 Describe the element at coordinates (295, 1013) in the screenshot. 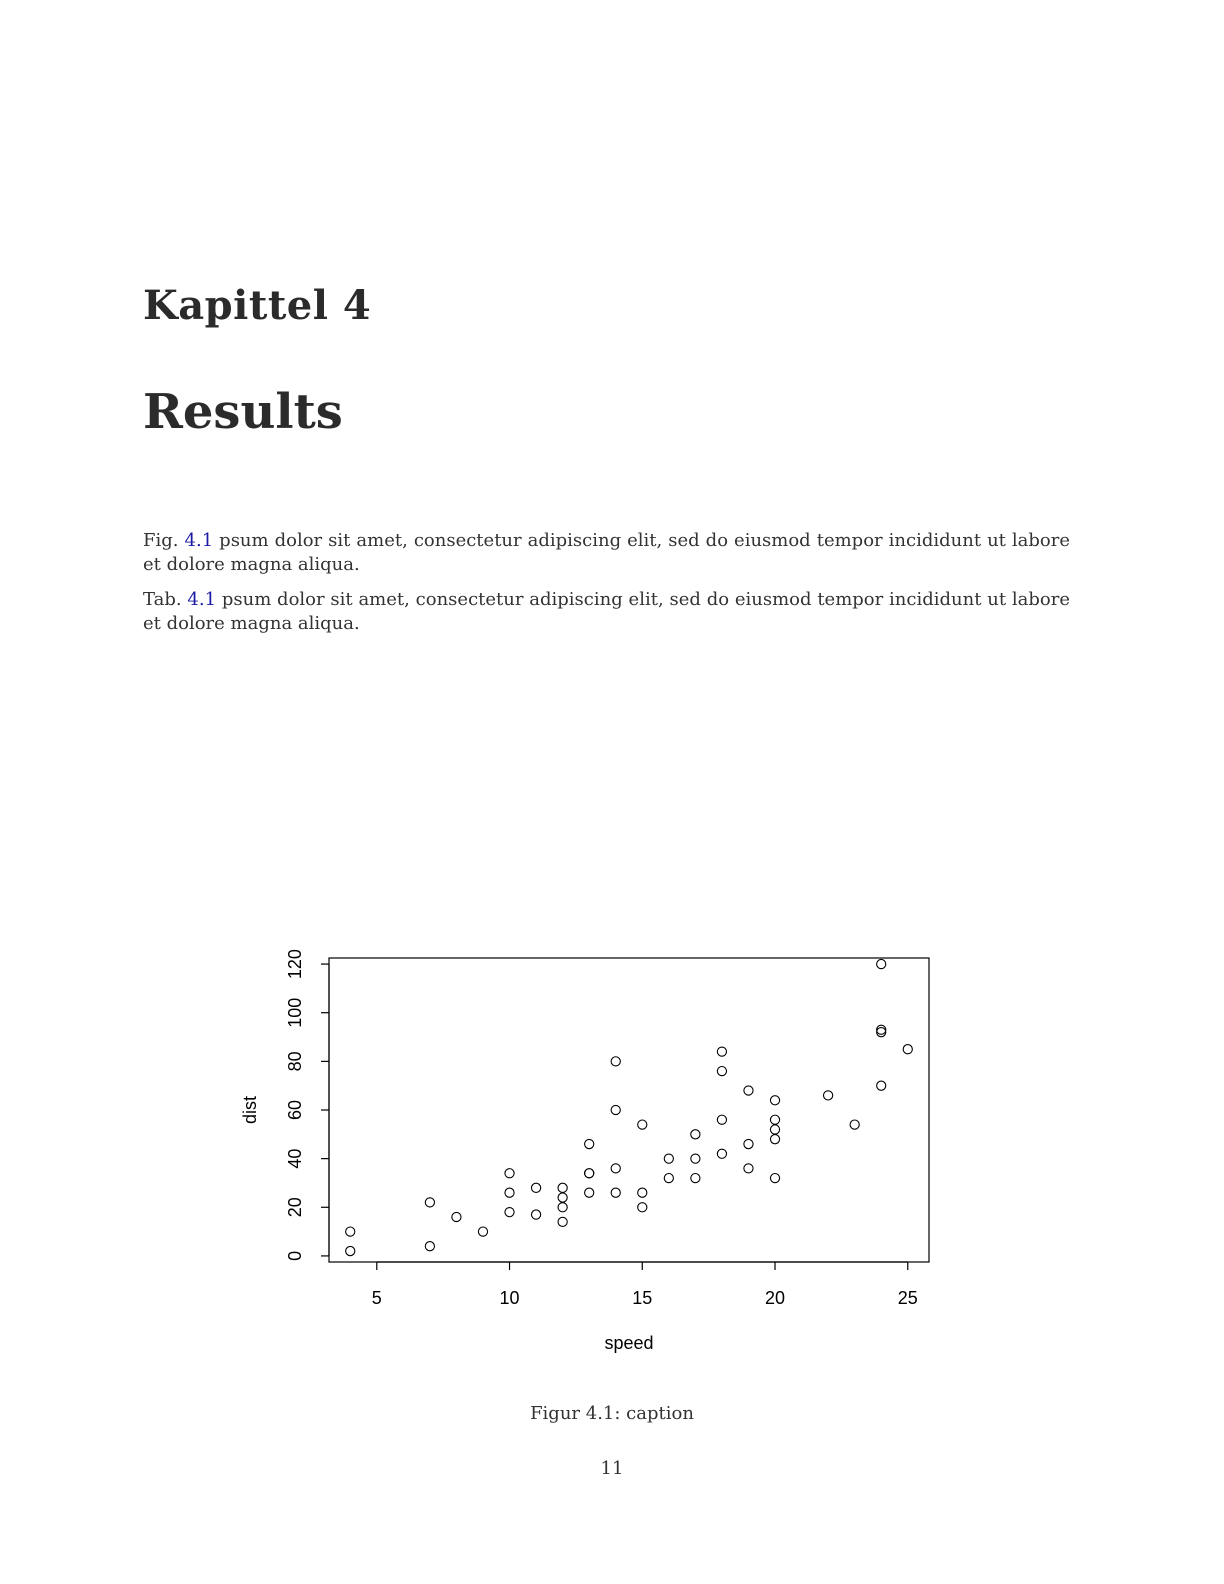

I see `y-tick-label: 100` at that location.